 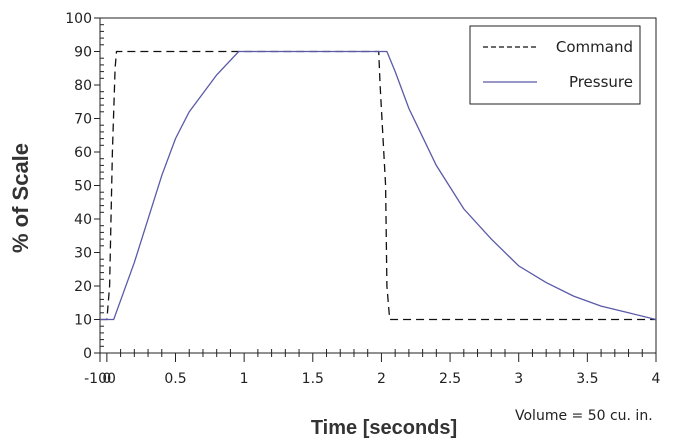 I want to click on x-tick-label: 2, so click(x=381, y=379).